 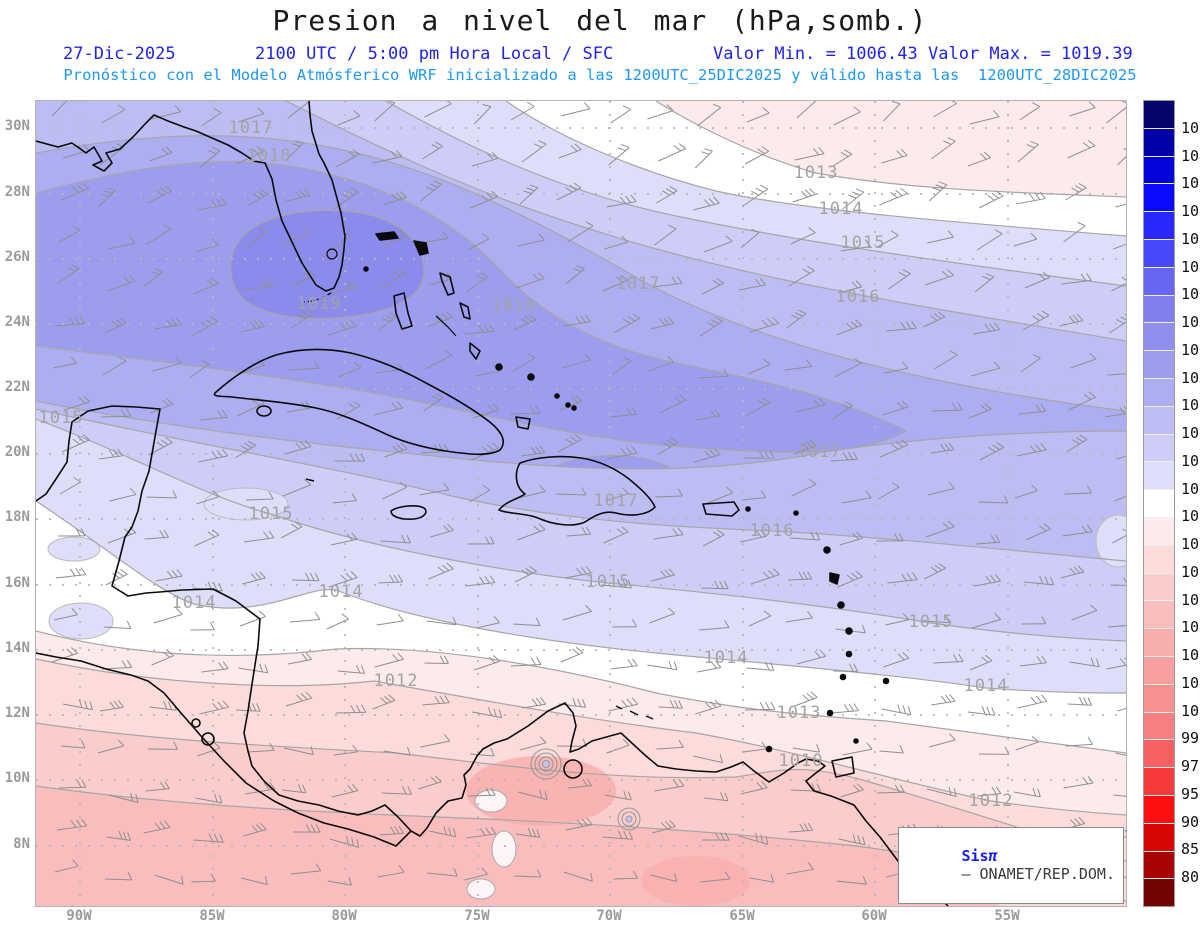 I want to click on lat-label: 12N, so click(x=17, y=713).